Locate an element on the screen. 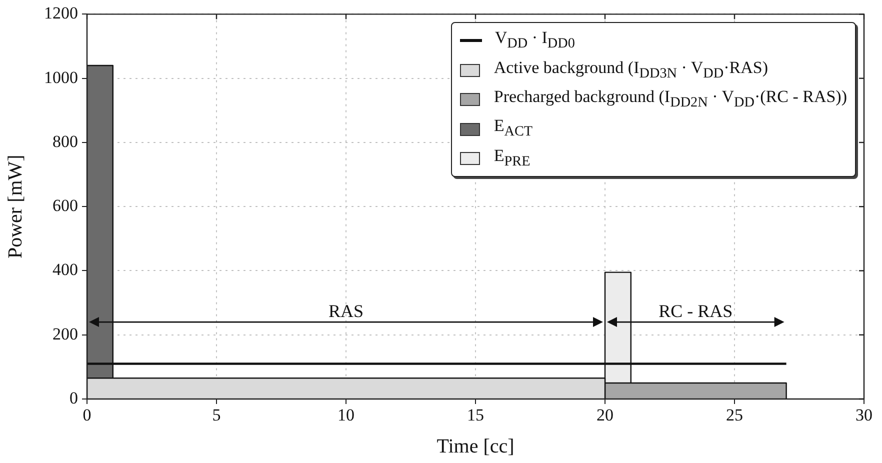  annotation: RC - RAS is located at coordinates (695, 311).